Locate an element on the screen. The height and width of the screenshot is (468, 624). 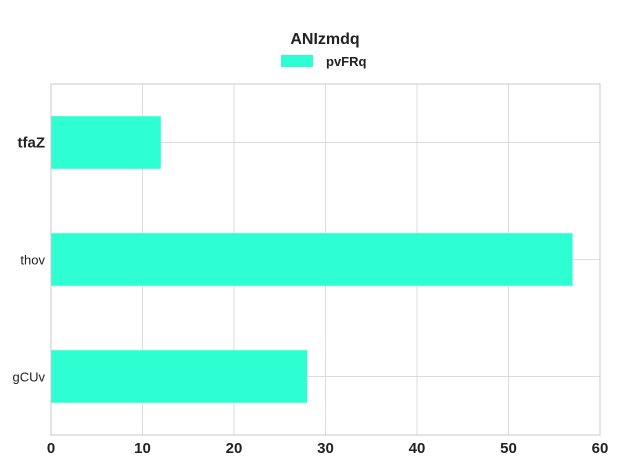
x-tick-label: 40 is located at coordinates (417, 448).